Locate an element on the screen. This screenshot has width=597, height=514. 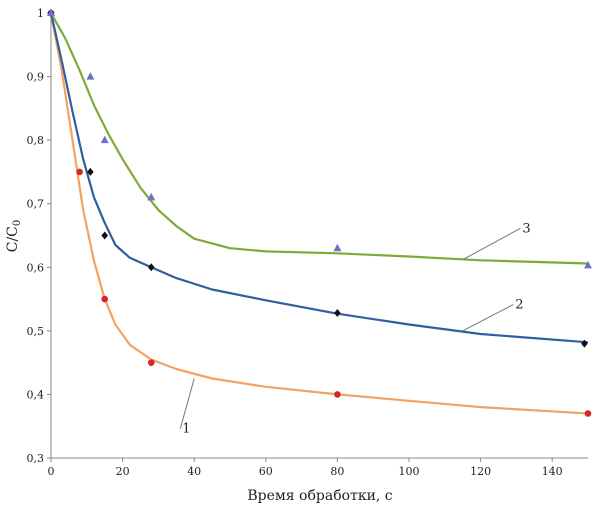
y-tick-label: 0,9 is located at coordinates (36, 77).